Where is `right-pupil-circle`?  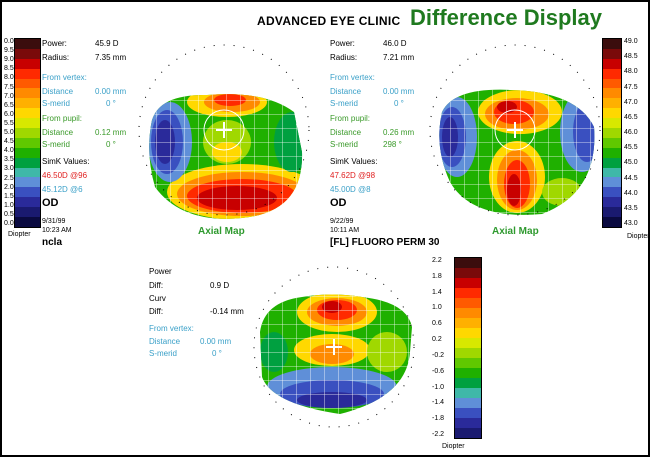 right-pupil-circle is located at coordinates (515, 130).